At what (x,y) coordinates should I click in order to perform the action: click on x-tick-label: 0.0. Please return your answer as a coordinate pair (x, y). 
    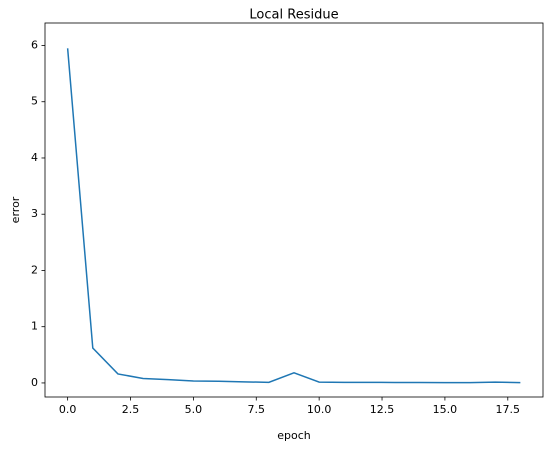
    Looking at the image, I should click on (68, 409).